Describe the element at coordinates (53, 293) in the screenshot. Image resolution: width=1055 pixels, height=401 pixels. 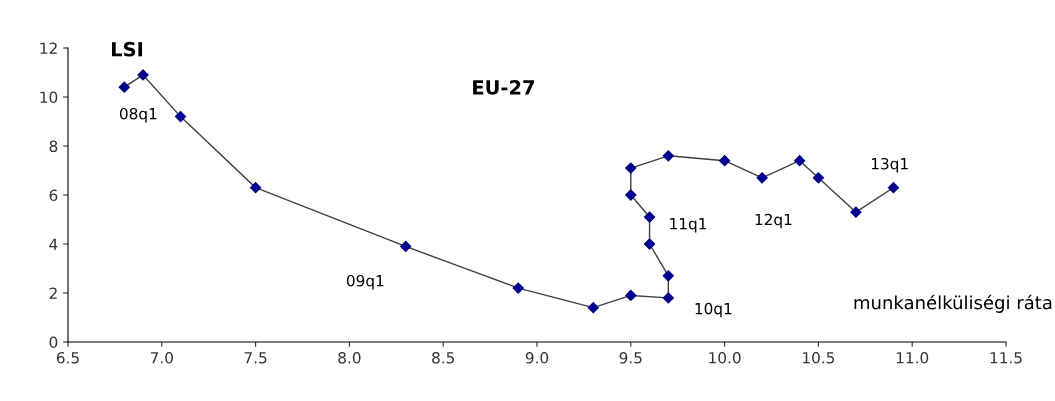
I see `y-tick-label: 2` at that location.